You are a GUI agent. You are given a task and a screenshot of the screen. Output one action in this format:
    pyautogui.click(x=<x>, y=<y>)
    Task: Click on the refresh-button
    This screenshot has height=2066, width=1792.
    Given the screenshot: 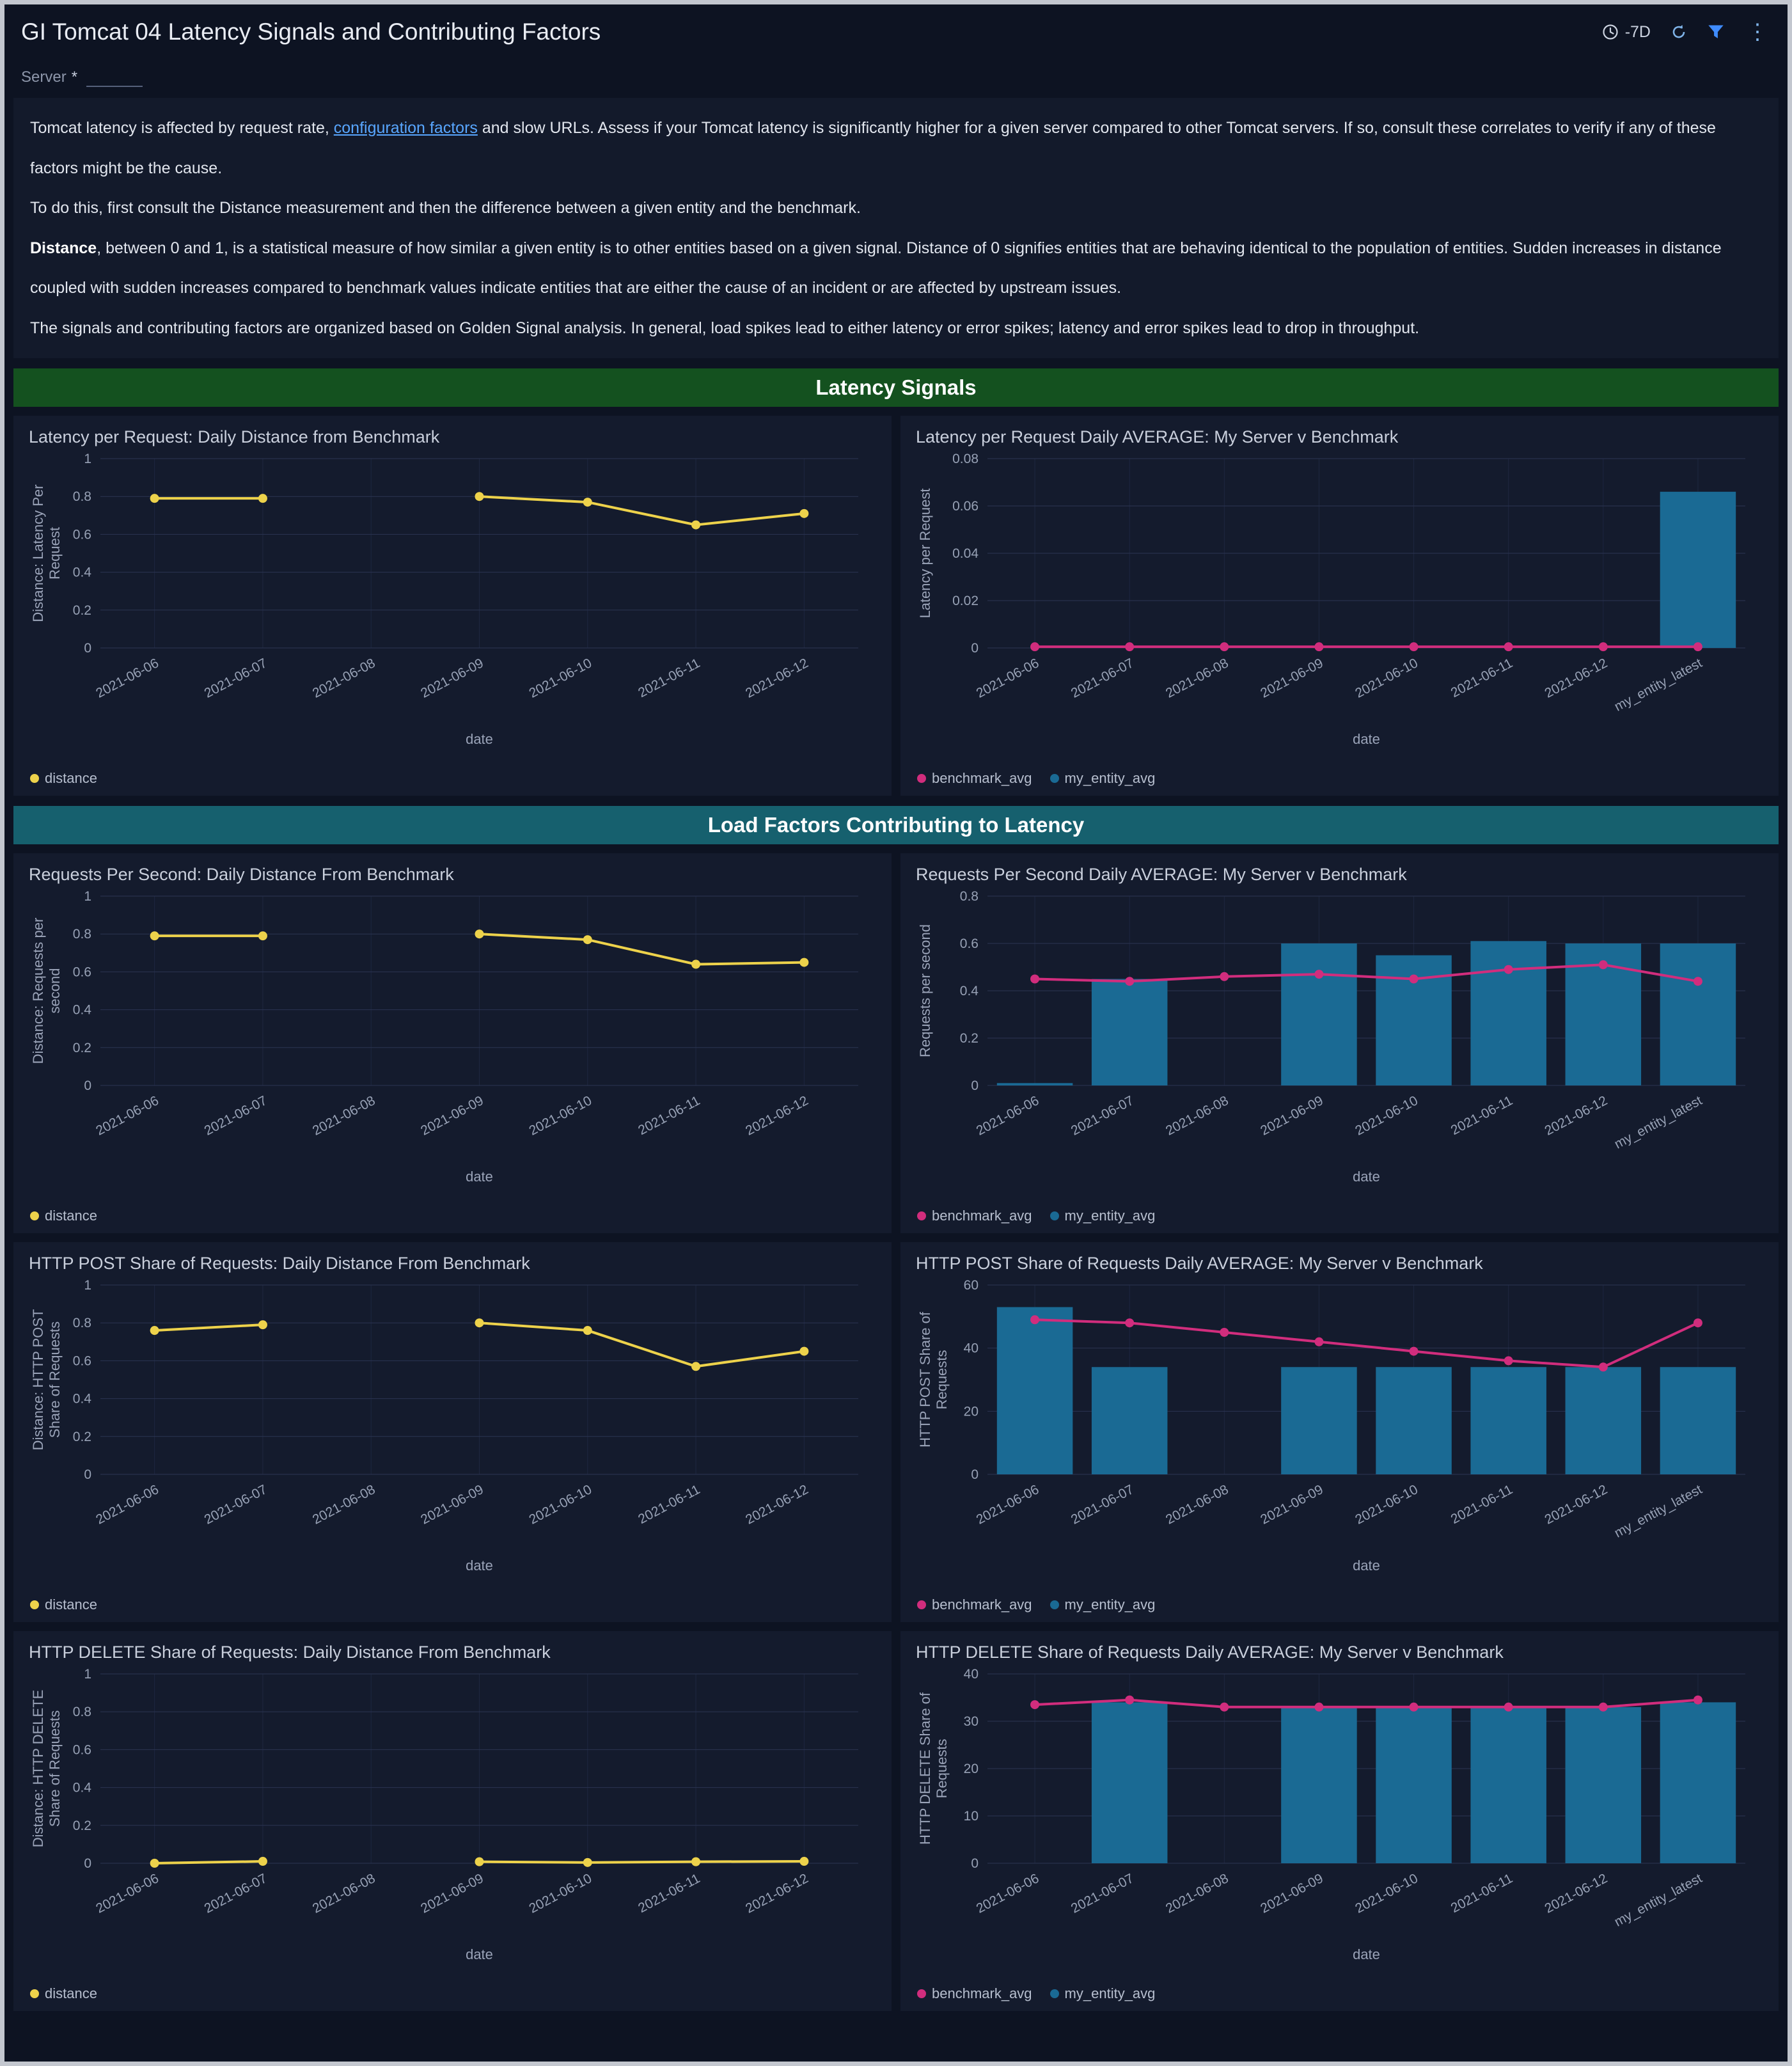 What is the action you would take?
    pyautogui.click(x=1679, y=32)
    